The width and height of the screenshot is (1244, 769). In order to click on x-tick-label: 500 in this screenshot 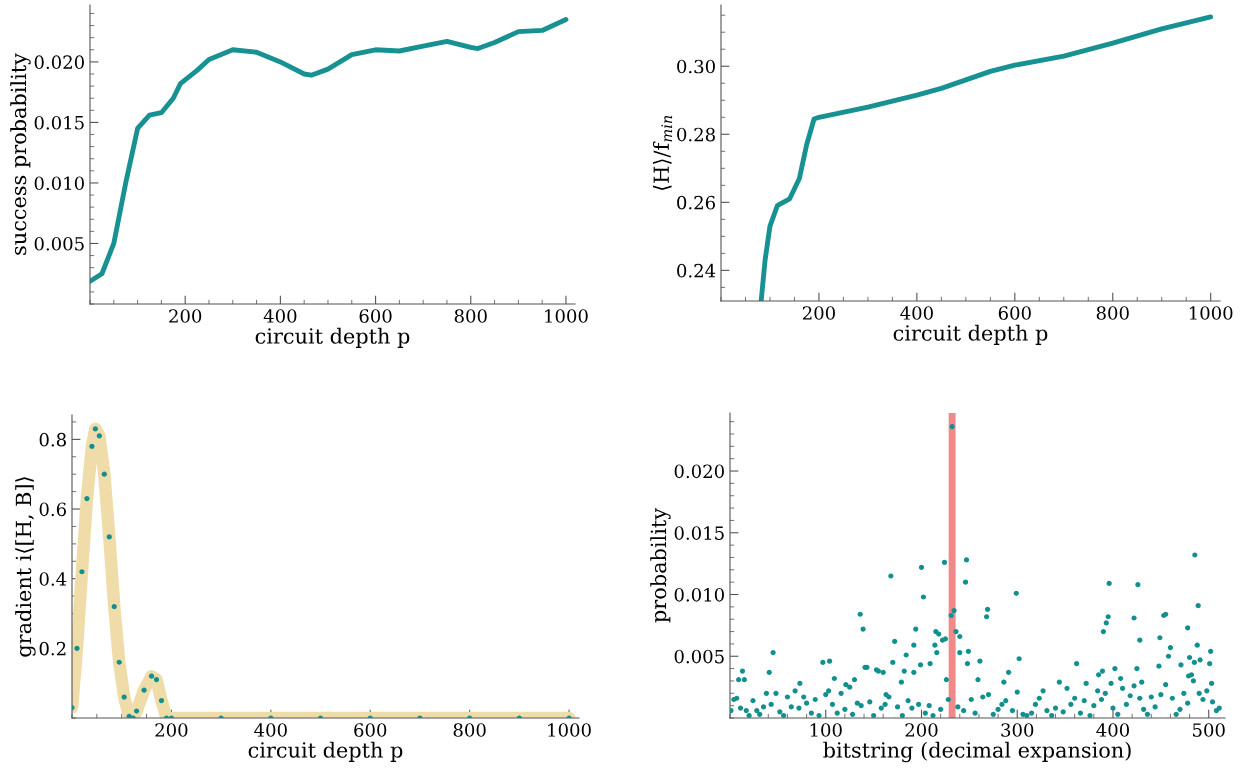, I will do `click(1209, 730)`.